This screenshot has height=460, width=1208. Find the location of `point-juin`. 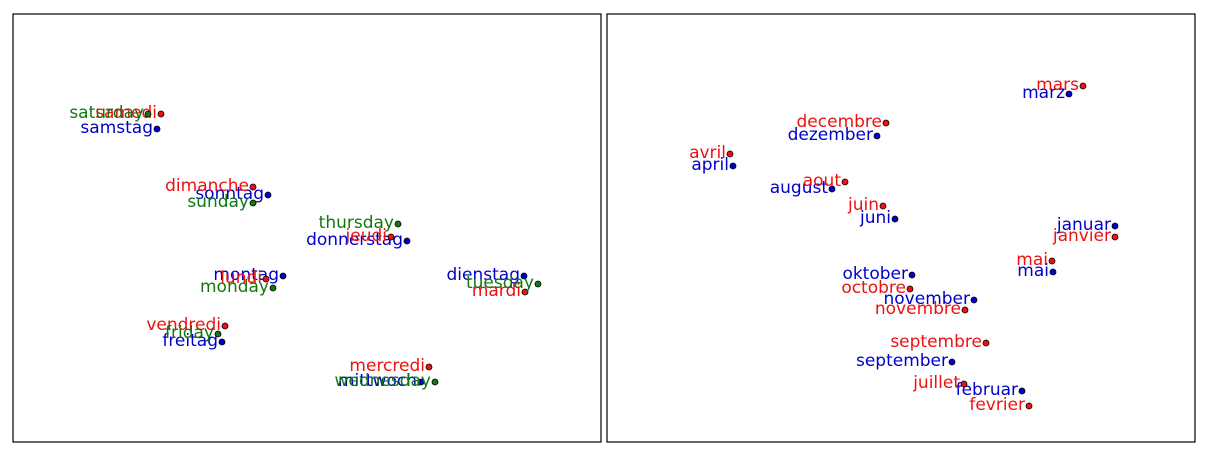

point-juin is located at coordinates (883, 206).